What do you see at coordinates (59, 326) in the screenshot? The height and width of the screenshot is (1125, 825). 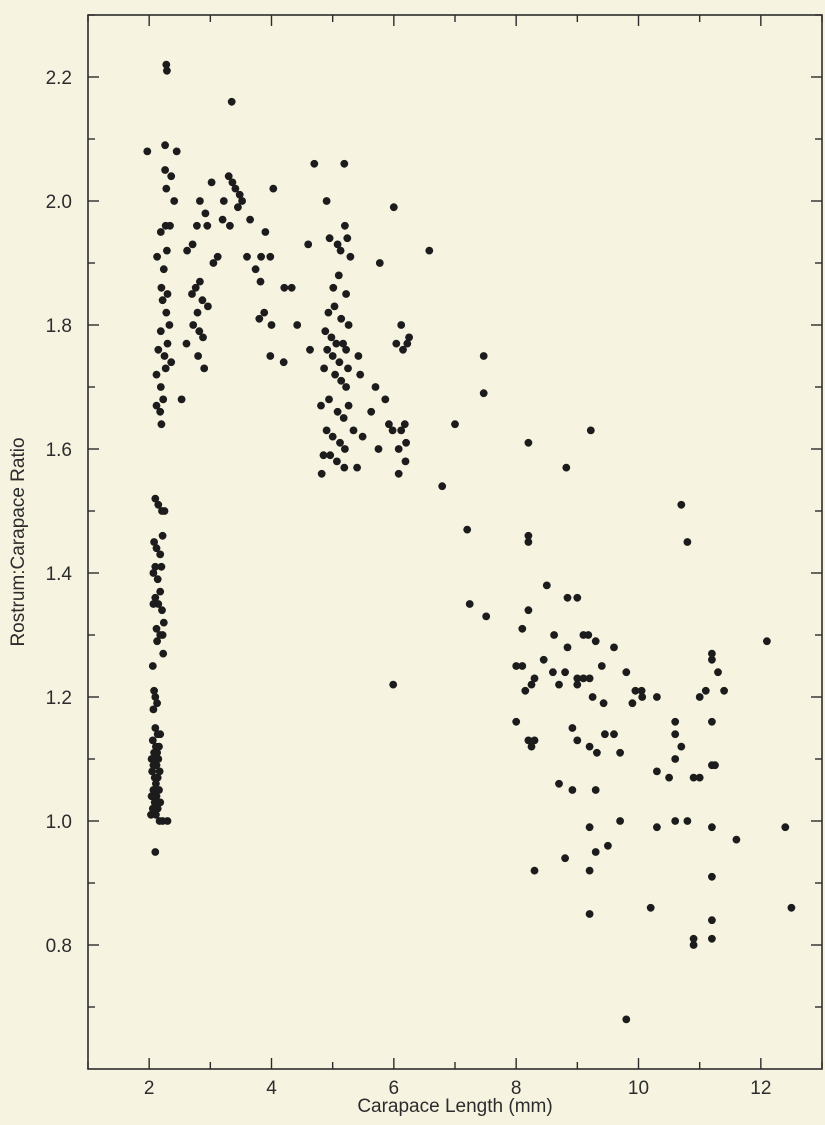 I see `y-tick-label: 1.8` at bounding box center [59, 326].